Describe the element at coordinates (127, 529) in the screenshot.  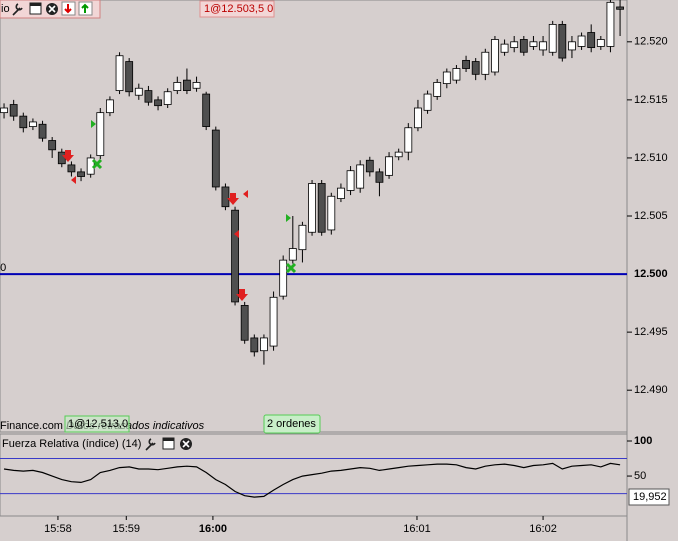
I see `x-tick-label: 15:59` at that location.